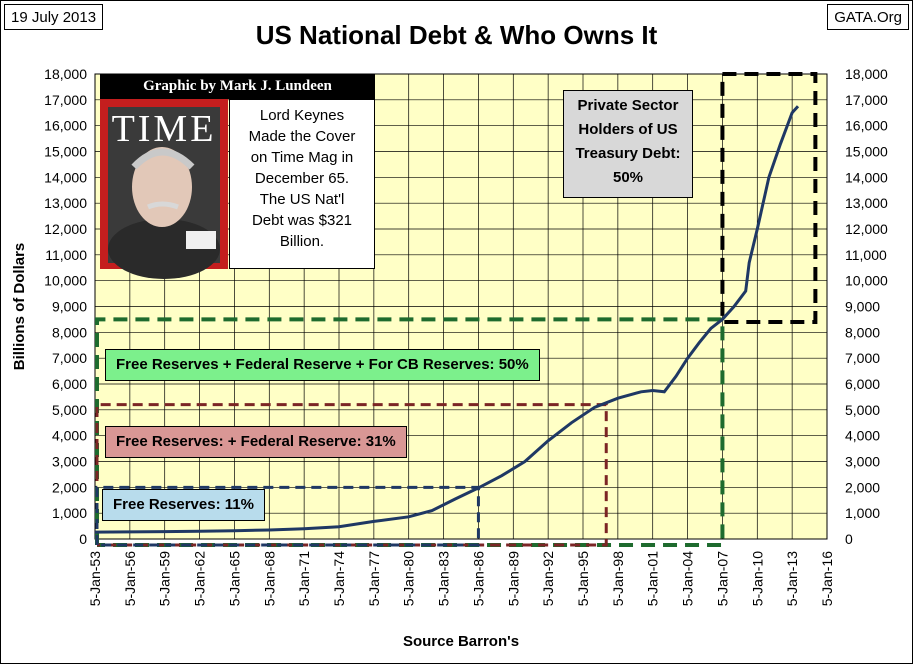 The height and width of the screenshot is (664, 913). Describe the element at coordinates (862, 307) in the screenshot. I see `y-tick-label-right: 9,000` at that location.